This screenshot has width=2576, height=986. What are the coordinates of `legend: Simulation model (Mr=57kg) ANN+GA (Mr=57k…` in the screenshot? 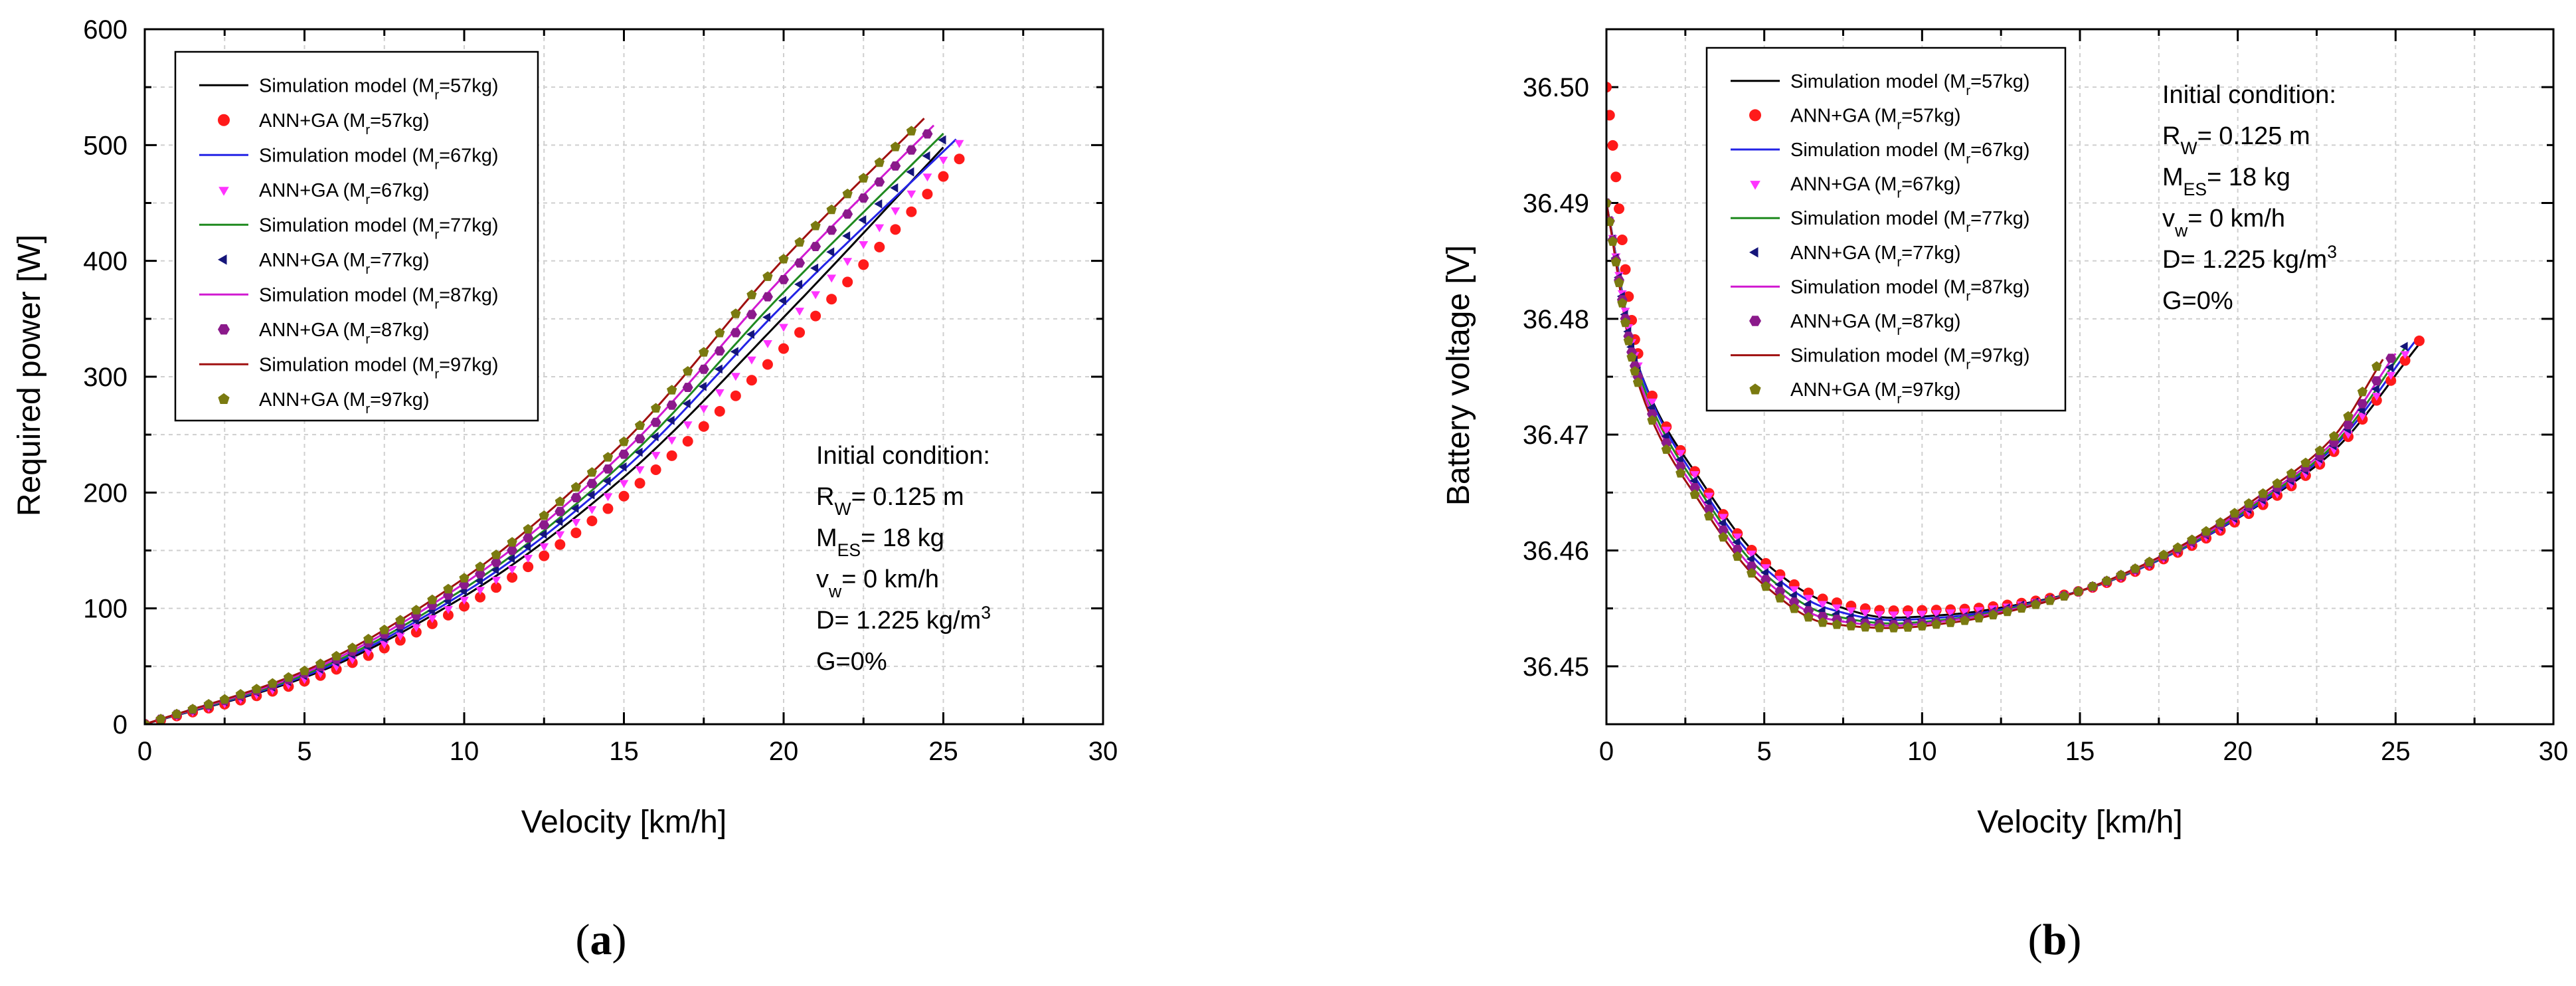 It's located at (356, 236).